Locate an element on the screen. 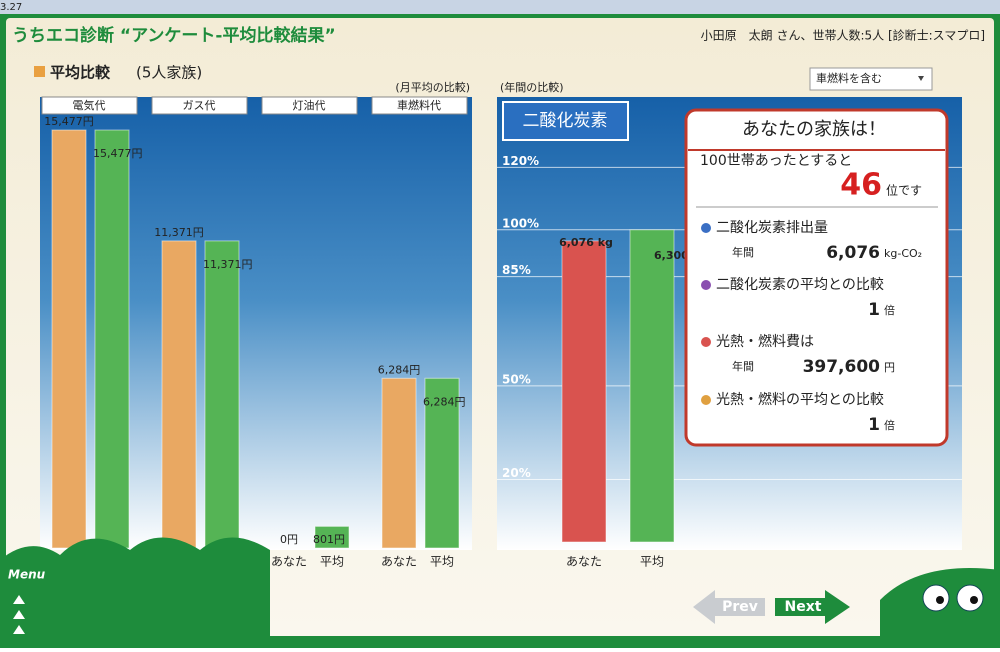 This screenshot has width=1000, height=652. chart-subtitle: (年間の比較) is located at coordinates (532, 87).